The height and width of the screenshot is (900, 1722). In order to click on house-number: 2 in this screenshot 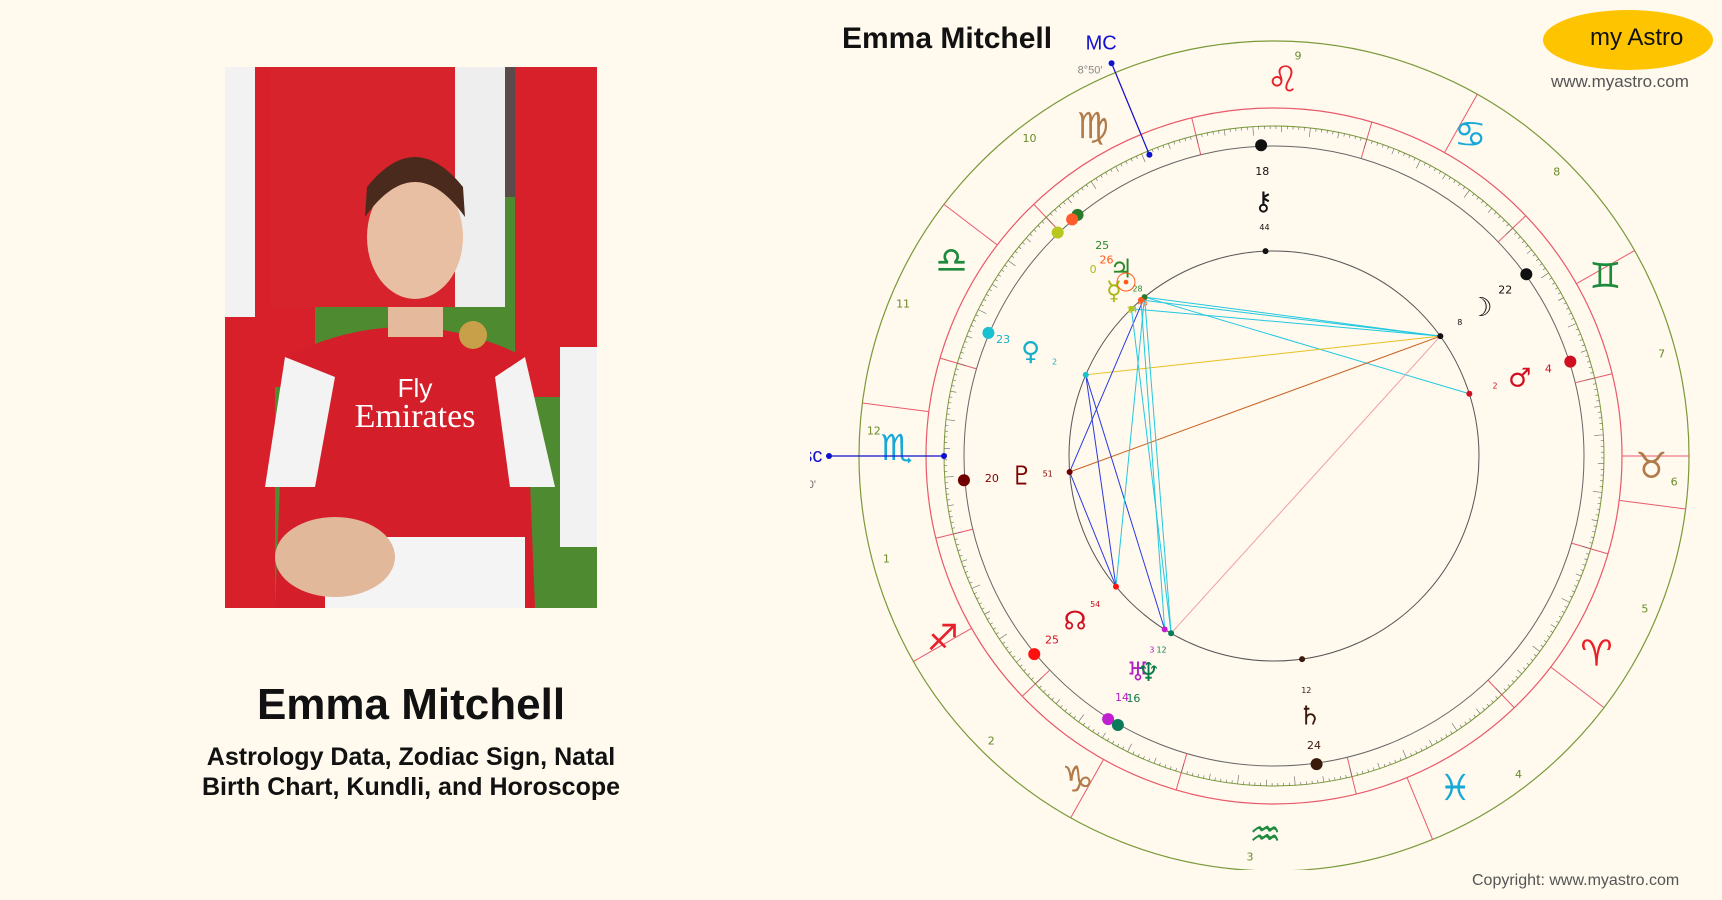, I will do `click(991, 740)`.